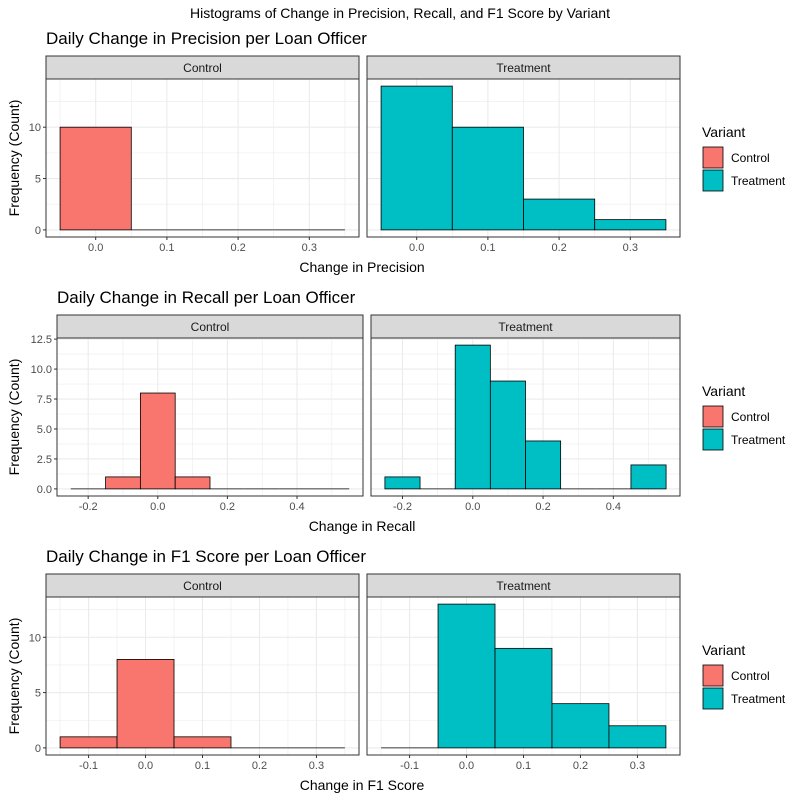  I want to click on facet-control: Control -0.2 0.0 0.2 0.4 0.0 2.5 5.0 7.5 10.0 12.5, so click(197, 413).